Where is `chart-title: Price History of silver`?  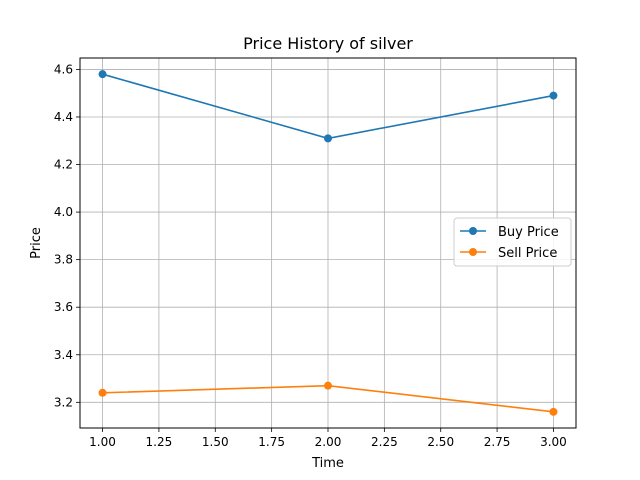
chart-title: Price History of silver is located at coordinates (328, 43).